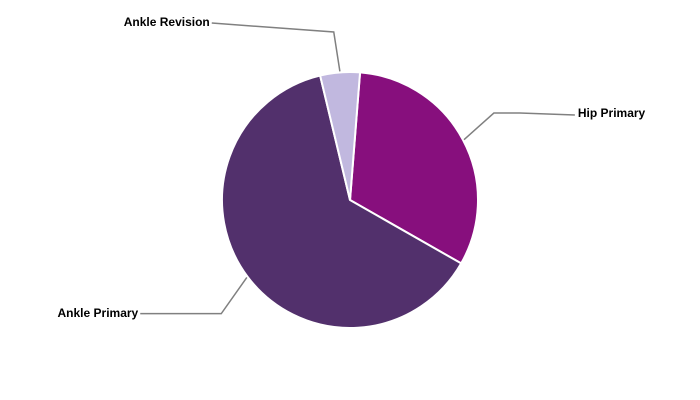 This screenshot has width=700, height=400. I want to click on slice-label: Ankle Primary, so click(98, 313).